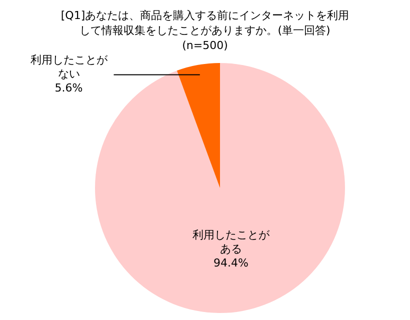  Describe the element at coordinates (69, 67) in the screenshot. I see `slice-label: 利用したことがない` at that location.